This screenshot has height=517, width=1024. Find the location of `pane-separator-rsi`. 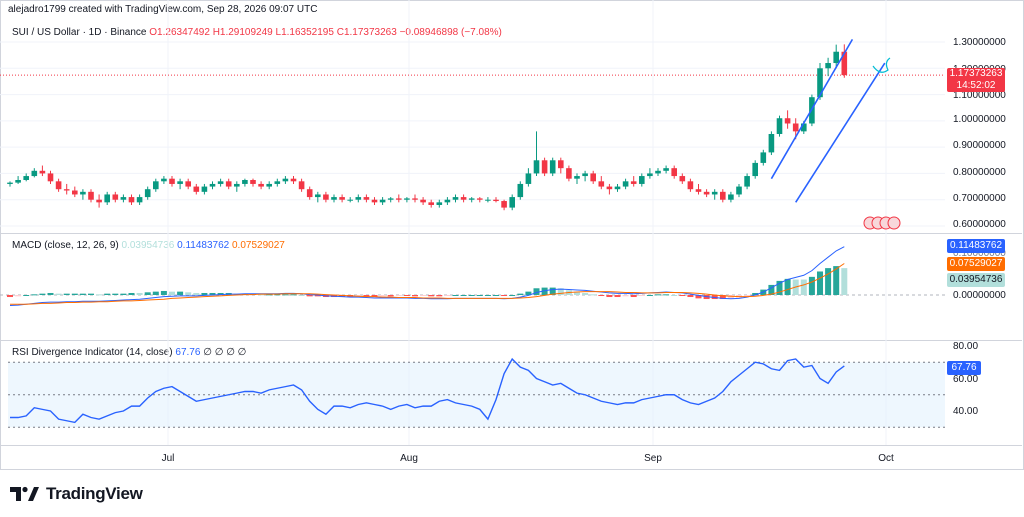

pane-separator-rsi is located at coordinates (511, 340).